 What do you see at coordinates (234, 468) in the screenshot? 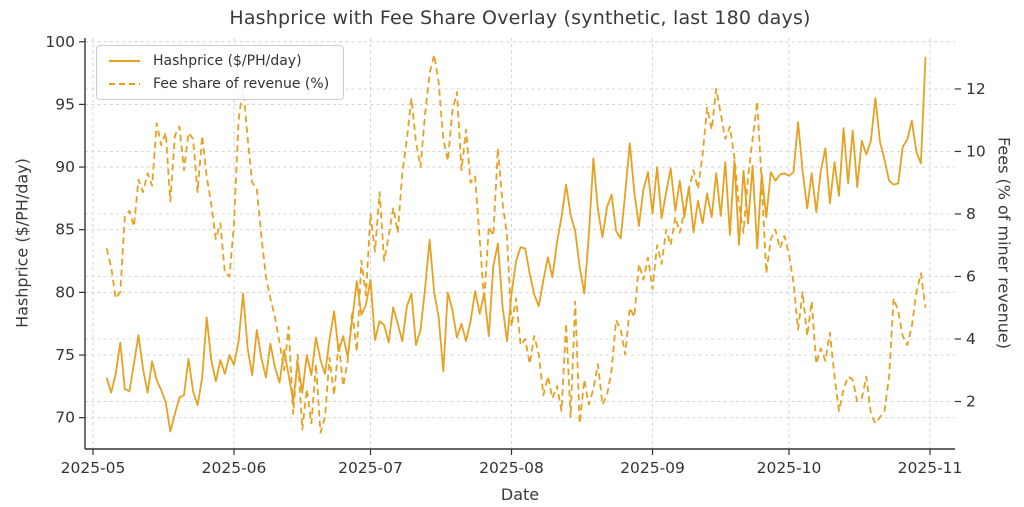
I see `x-tick-label: 2025-06` at bounding box center [234, 468].